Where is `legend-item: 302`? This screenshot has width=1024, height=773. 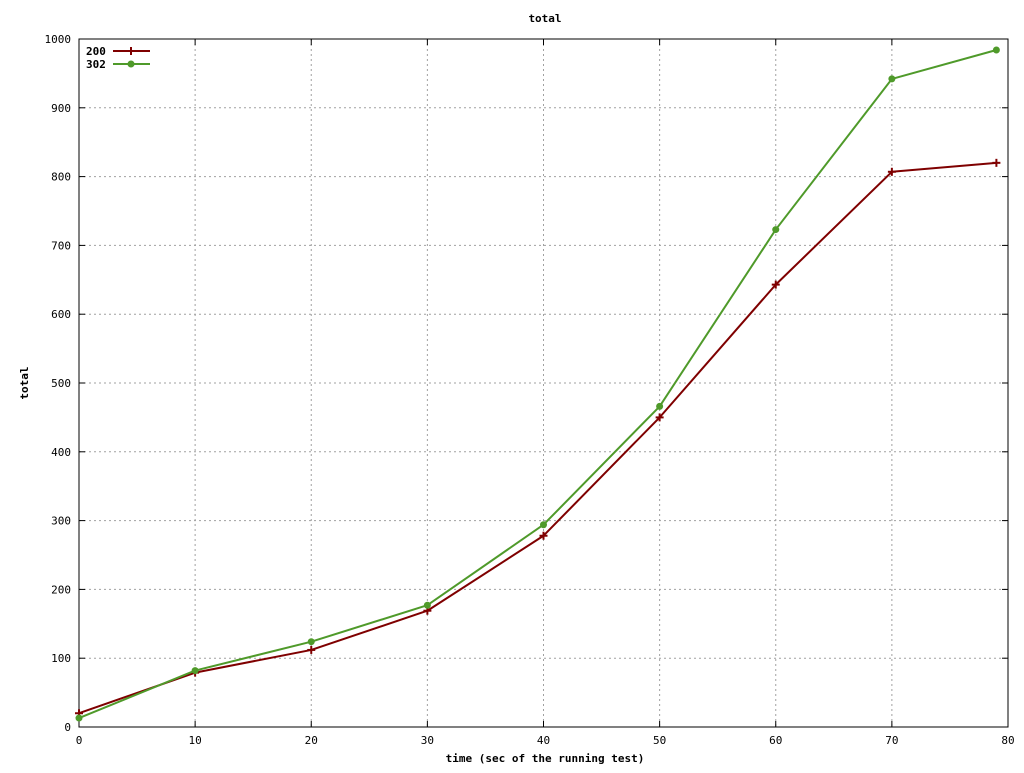 legend-item: 302 is located at coordinates (118, 64).